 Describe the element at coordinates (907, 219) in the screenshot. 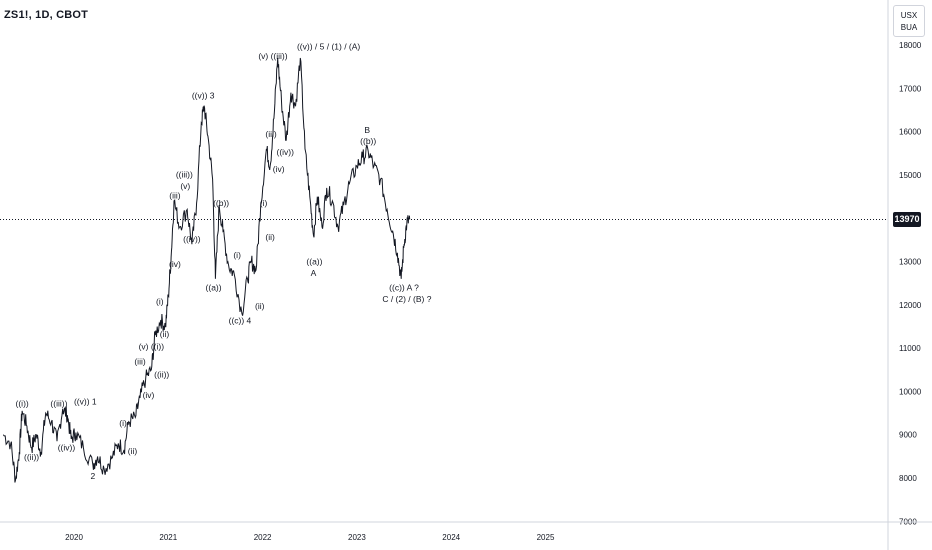

I see `last-price-tag: 13970` at that location.